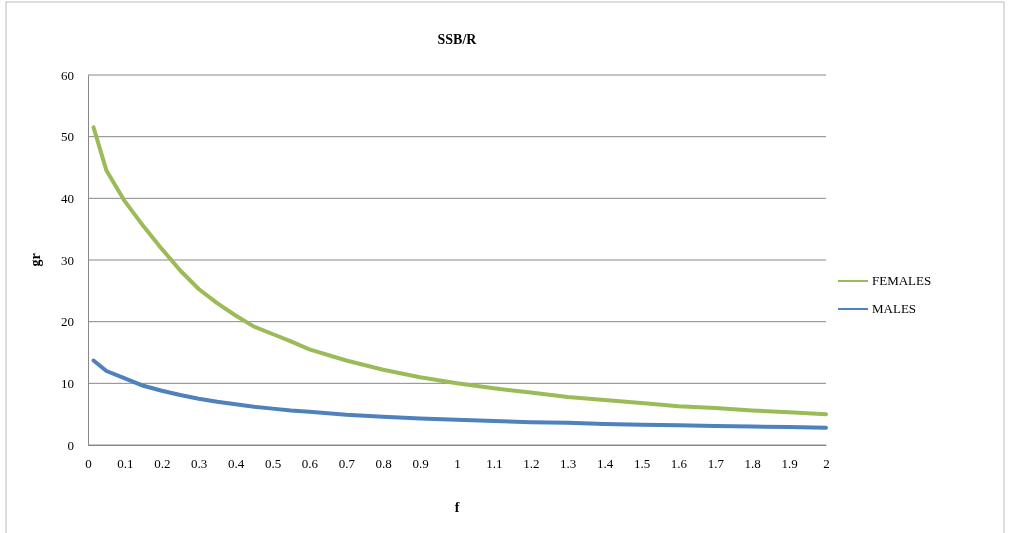 This screenshot has height=533, width=1010. I want to click on x-tick-label: 1.4, so click(605, 464).